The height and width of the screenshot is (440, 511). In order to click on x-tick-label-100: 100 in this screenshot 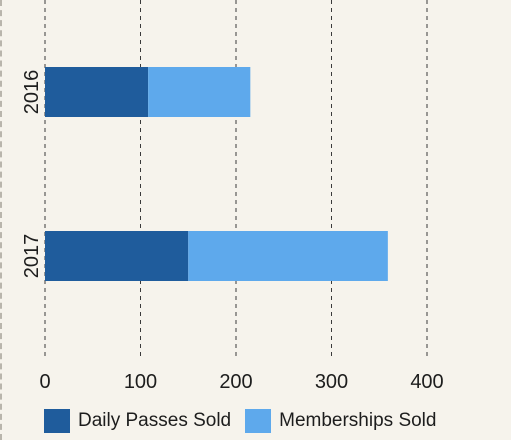, I will do `click(140, 382)`.